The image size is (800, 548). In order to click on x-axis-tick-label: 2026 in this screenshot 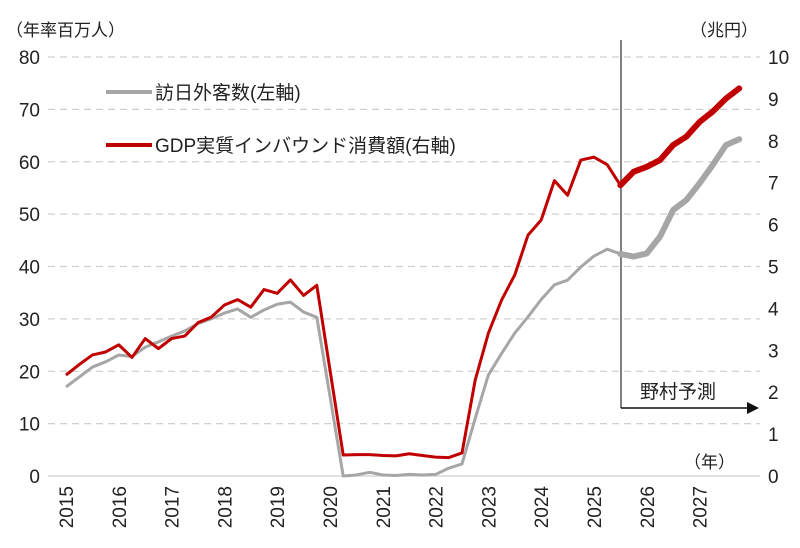, I will do `click(648, 507)`.